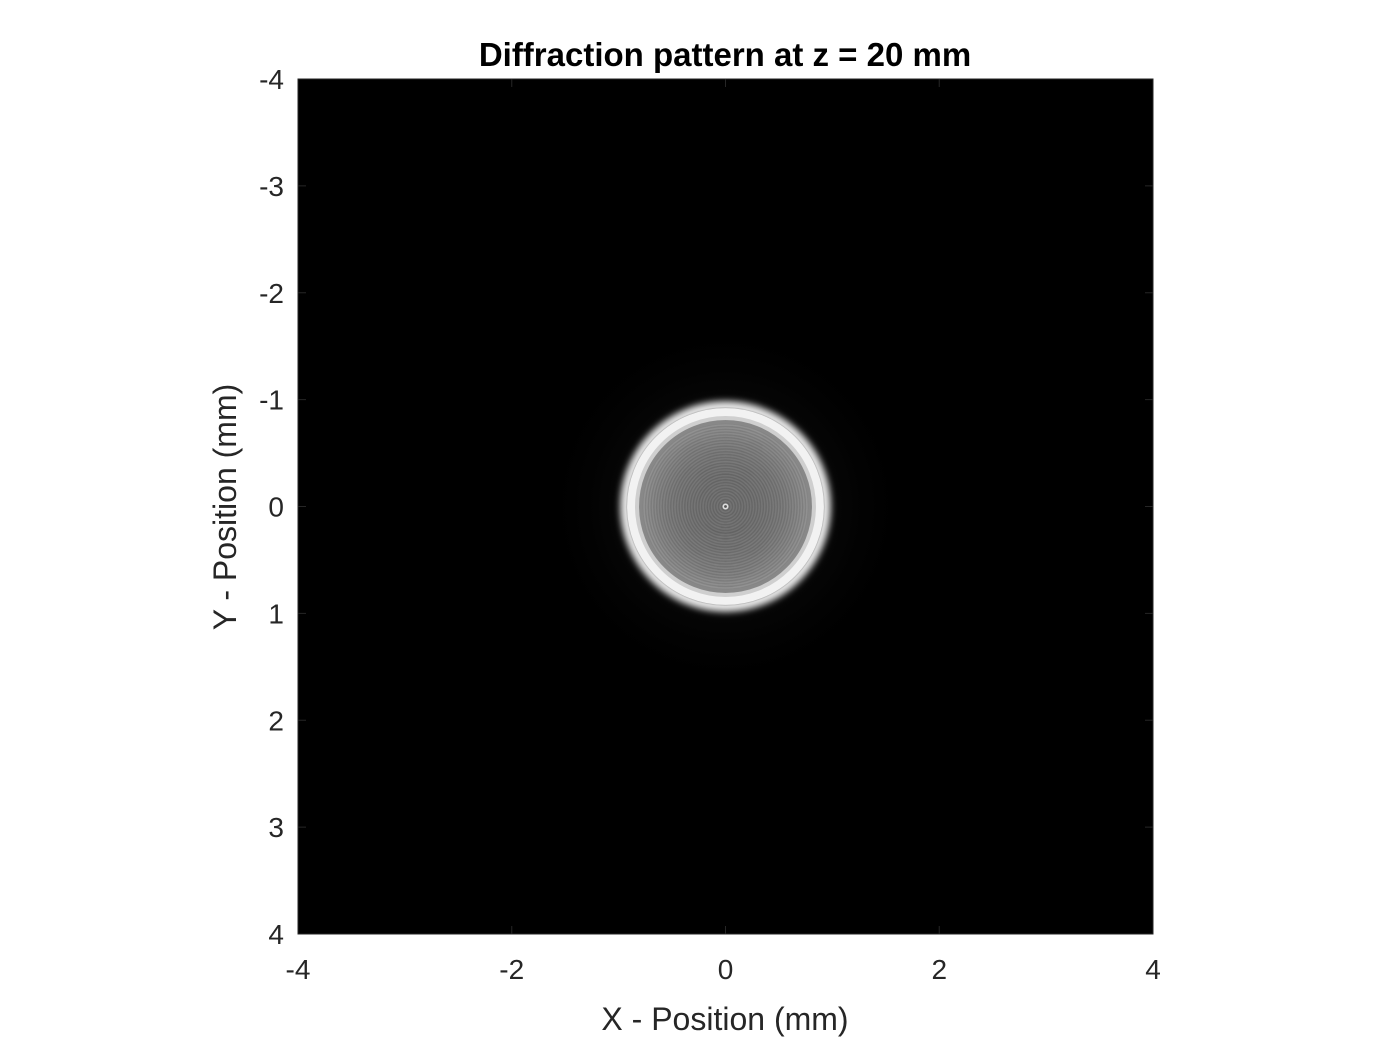 The width and height of the screenshot is (1400, 1050). Describe the element at coordinates (724, 1019) in the screenshot. I see `x-axis-label: X - Position (mm)` at that location.